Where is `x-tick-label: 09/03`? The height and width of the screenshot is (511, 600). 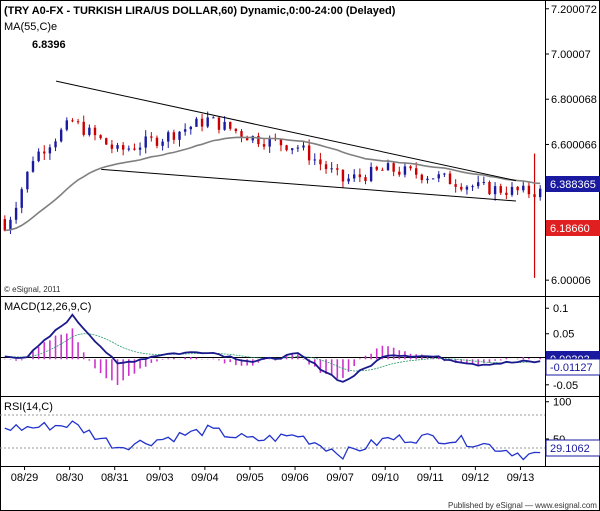
x-tick-label: 09/03 is located at coordinates (160, 478).